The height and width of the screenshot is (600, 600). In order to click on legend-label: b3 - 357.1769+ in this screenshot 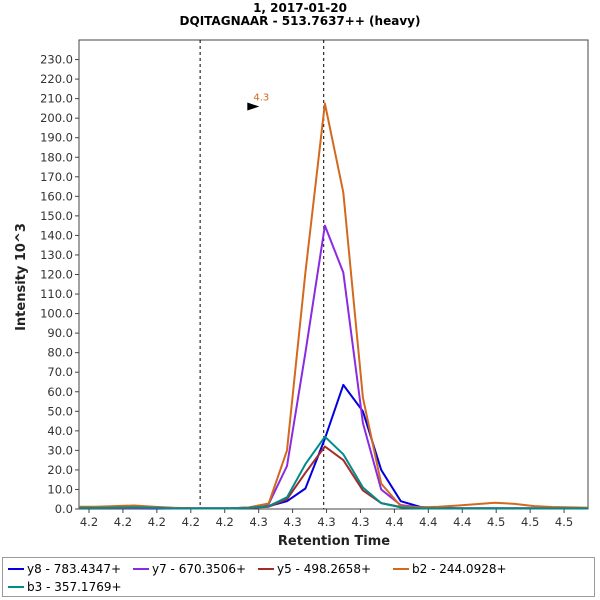, I will do `click(74, 587)`.